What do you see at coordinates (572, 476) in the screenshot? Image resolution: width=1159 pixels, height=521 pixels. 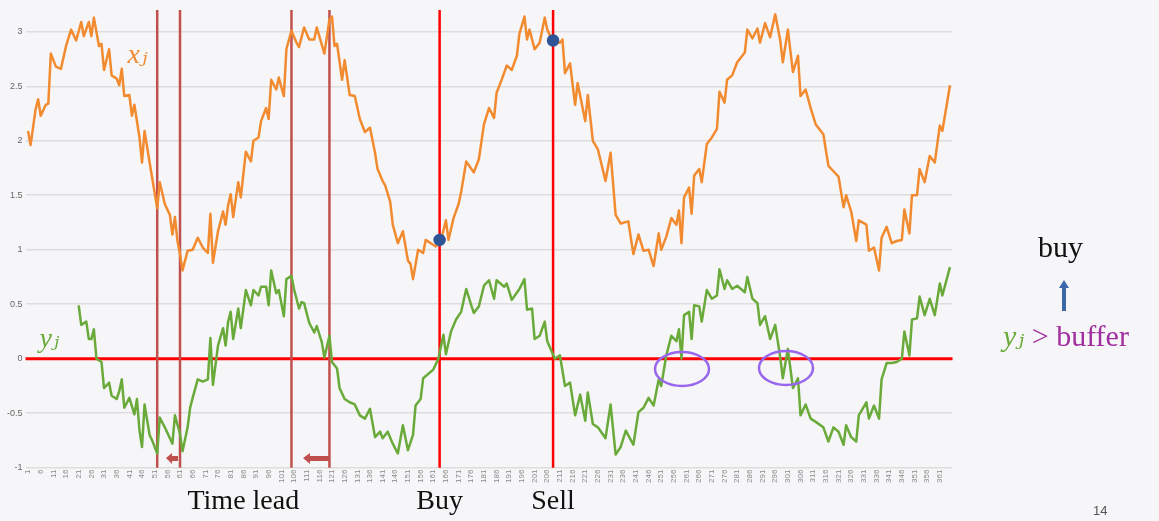 I see `x-tick-label: 216` at bounding box center [572, 476].